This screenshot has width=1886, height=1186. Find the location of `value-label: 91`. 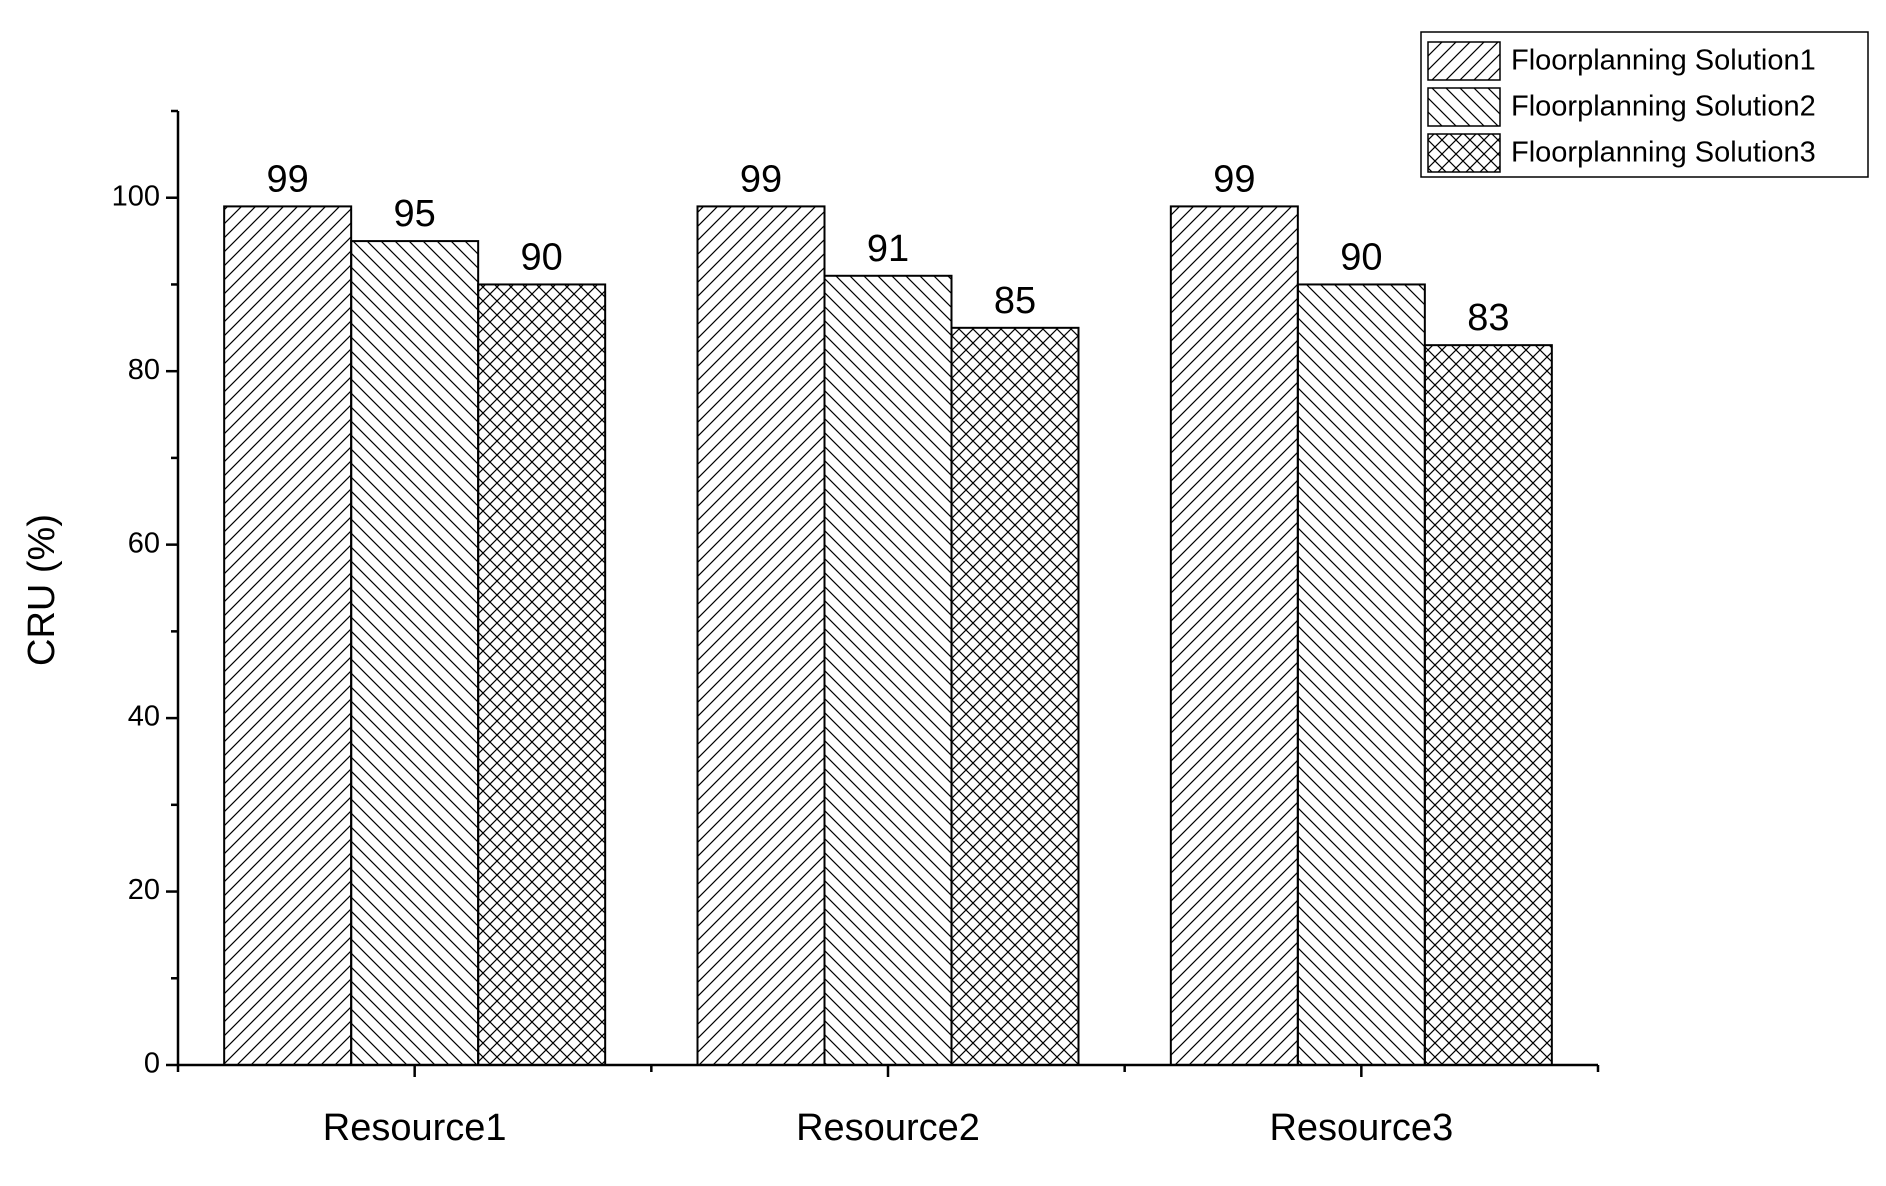

value-label: 91 is located at coordinates (888, 249).